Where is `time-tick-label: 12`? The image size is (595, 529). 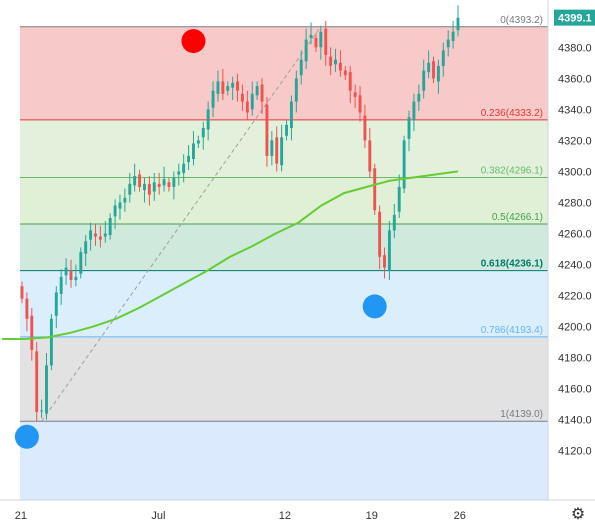 time-tick-label: 12 is located at coordinates (285, 516).